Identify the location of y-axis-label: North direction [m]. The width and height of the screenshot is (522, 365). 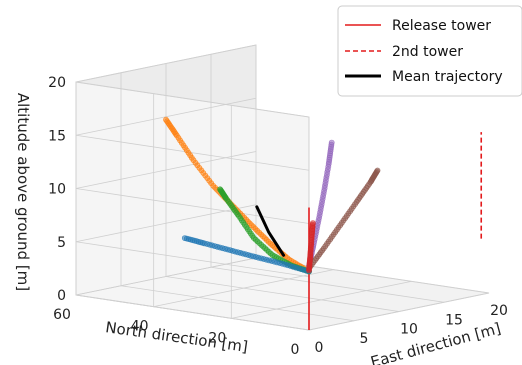
(176, 337).